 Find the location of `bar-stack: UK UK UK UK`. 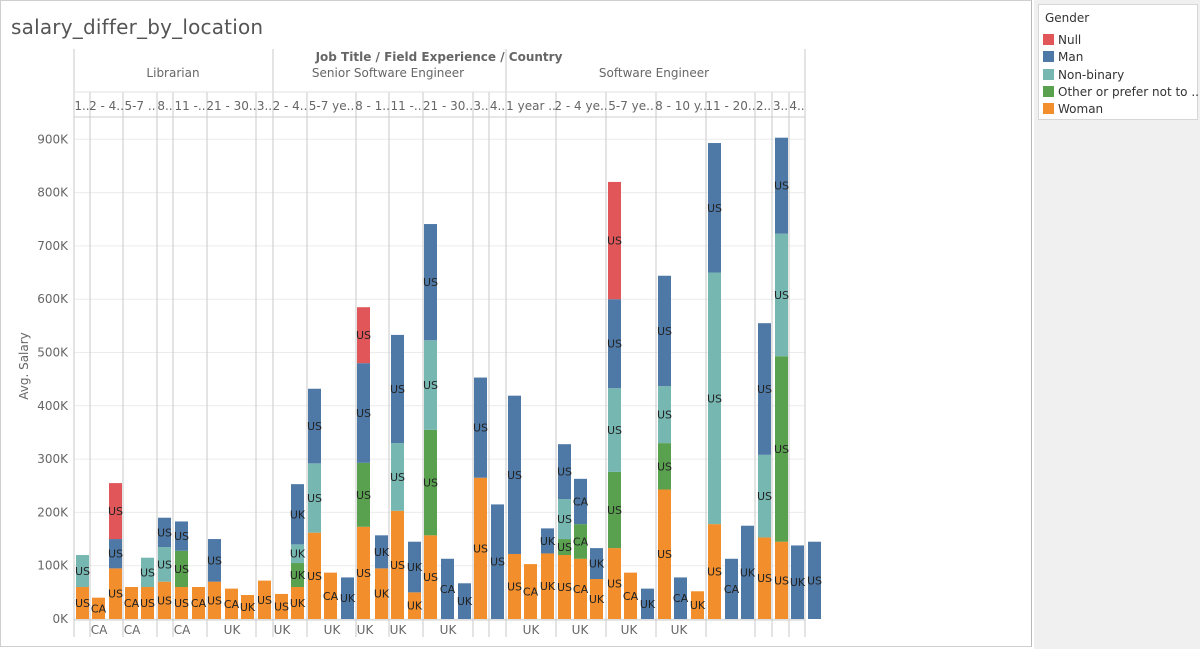

bar-stack: UK UK UK UK is located at coordinates (298, 551).